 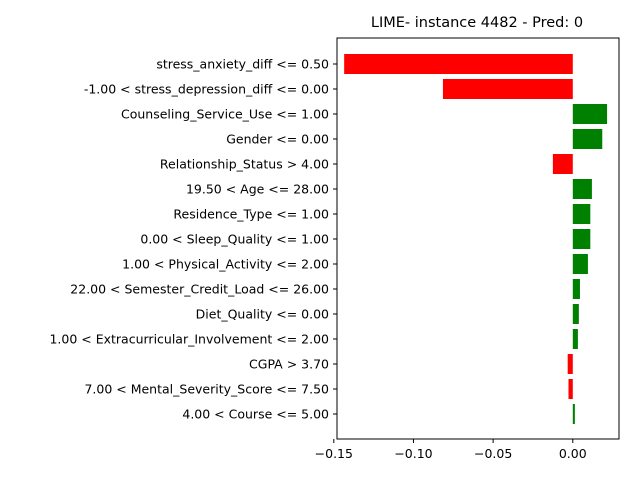 I want to click on y-tick-label: stress_anxiety_diff <= 0.50, so click(x=242, y=64).